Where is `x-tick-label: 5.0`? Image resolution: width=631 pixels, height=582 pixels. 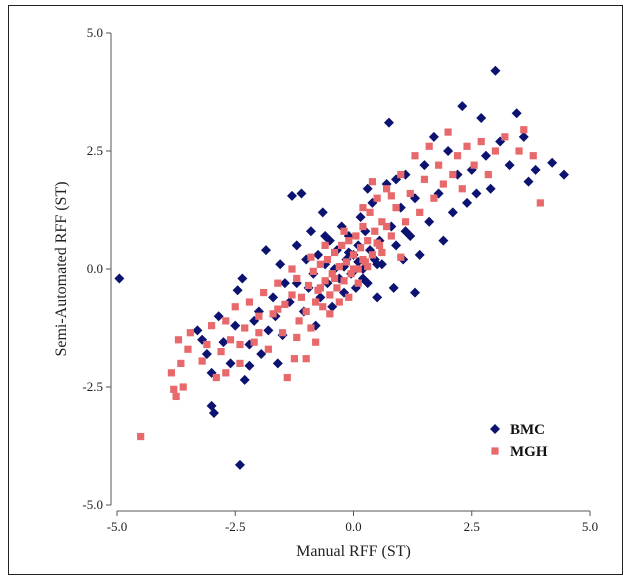
x-tick-label: 5.0 is located at coordinates (590, 526).